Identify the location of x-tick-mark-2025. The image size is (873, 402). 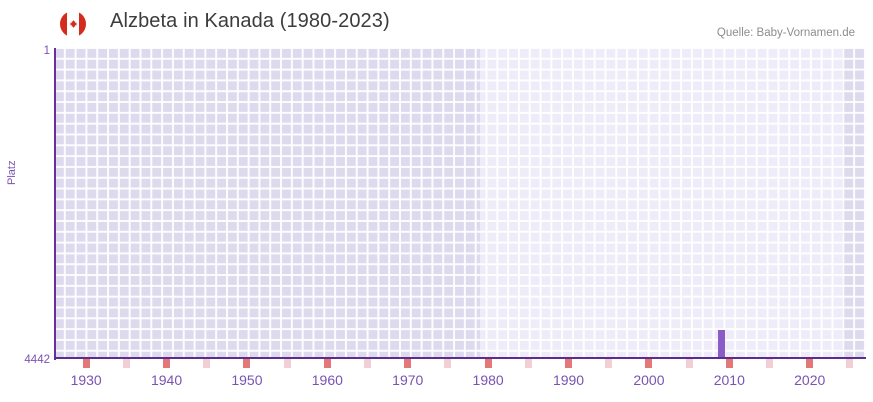
(850, 363).